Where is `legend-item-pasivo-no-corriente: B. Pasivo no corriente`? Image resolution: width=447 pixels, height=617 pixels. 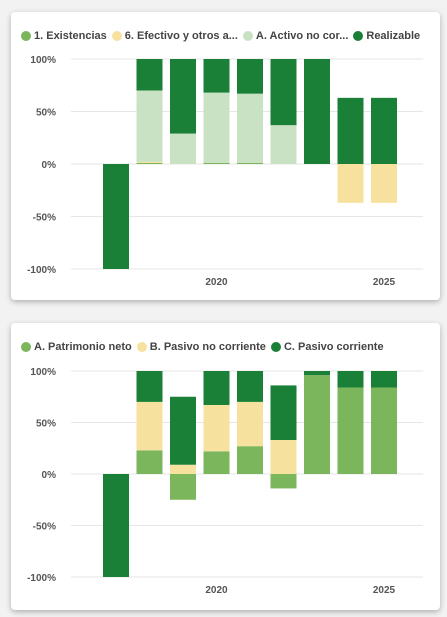 legend-item-pasivo-no-corriente: B. Pasivo no corriente is located at coordinates (201, 347).